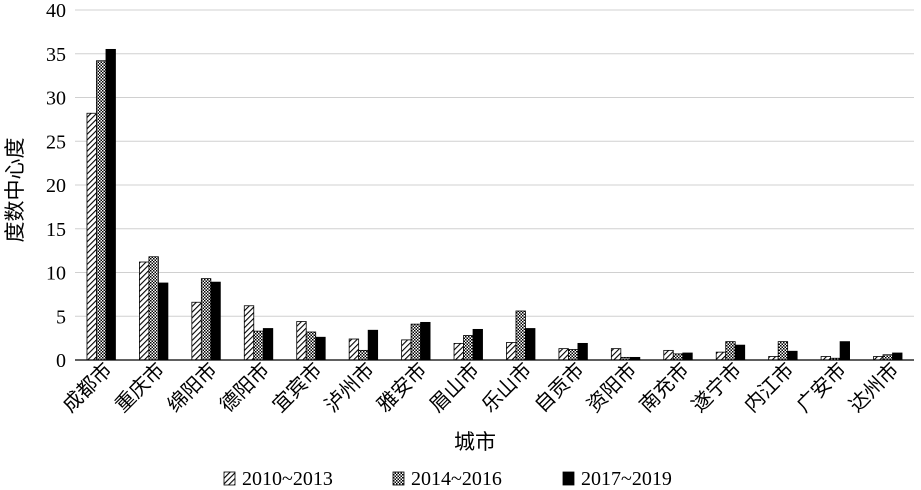 Image resolution: width=921 pixels, height=490 pixels. What do you see at coordinates (56, 55) in the screenshot?
I see `y-tick-label: 35` at bounding box center [56, 55].